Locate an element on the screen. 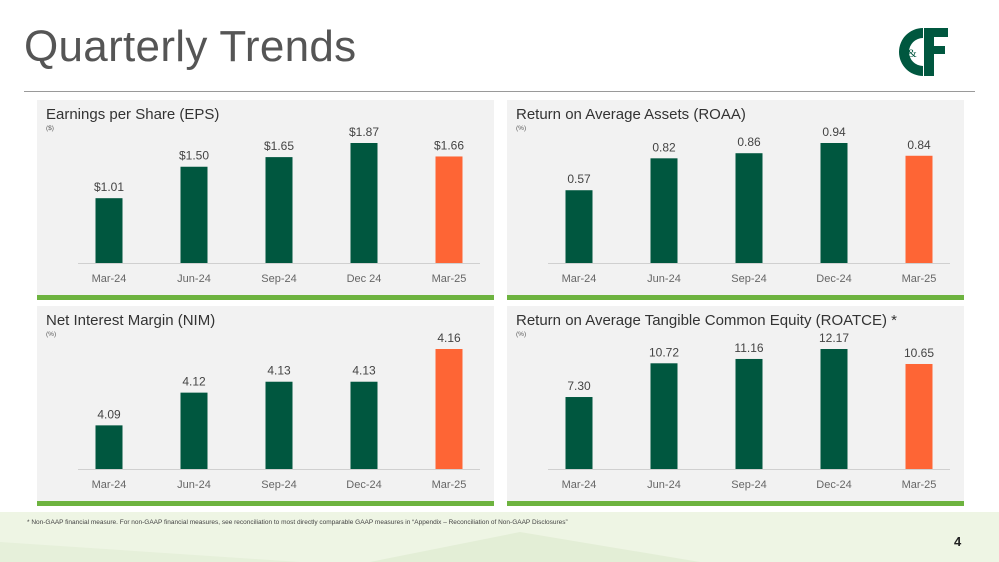 This screenshot has height=562, width=999. eps-data-label: $1.01 is located at coordinates (109, 187).